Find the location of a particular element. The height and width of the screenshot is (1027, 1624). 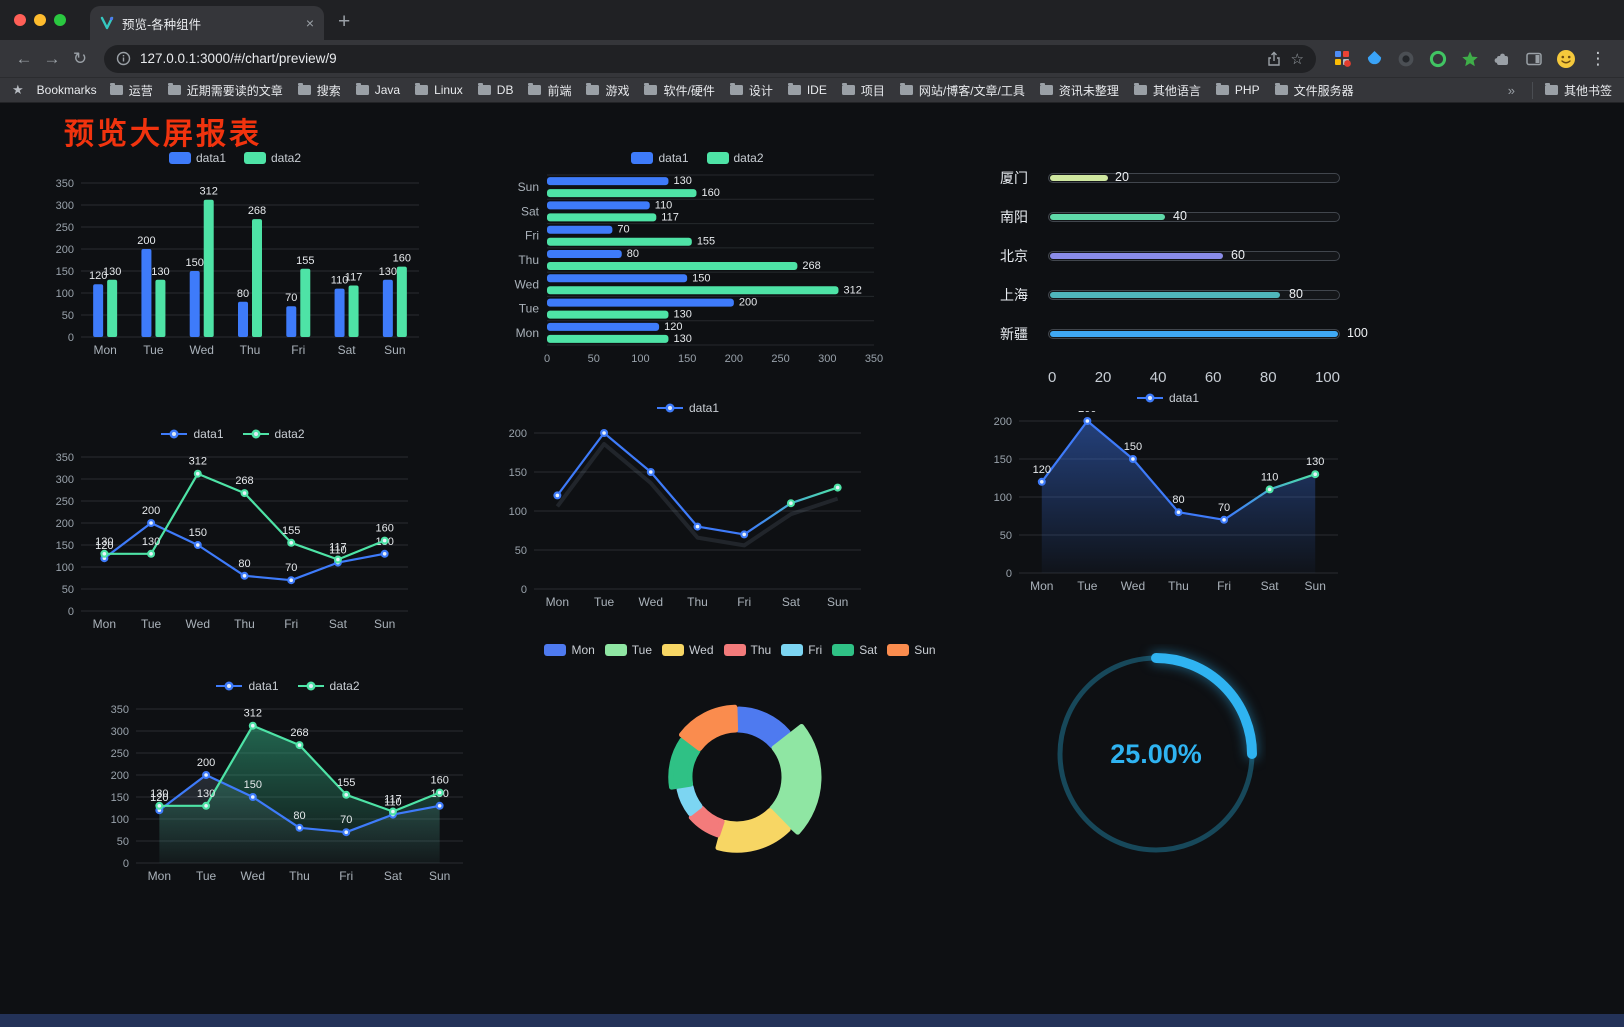

chart-plot: 0 50 100 150 200 Mon Tue Wed Thu Fri Sat Sun is located at coordinates (685, 518).